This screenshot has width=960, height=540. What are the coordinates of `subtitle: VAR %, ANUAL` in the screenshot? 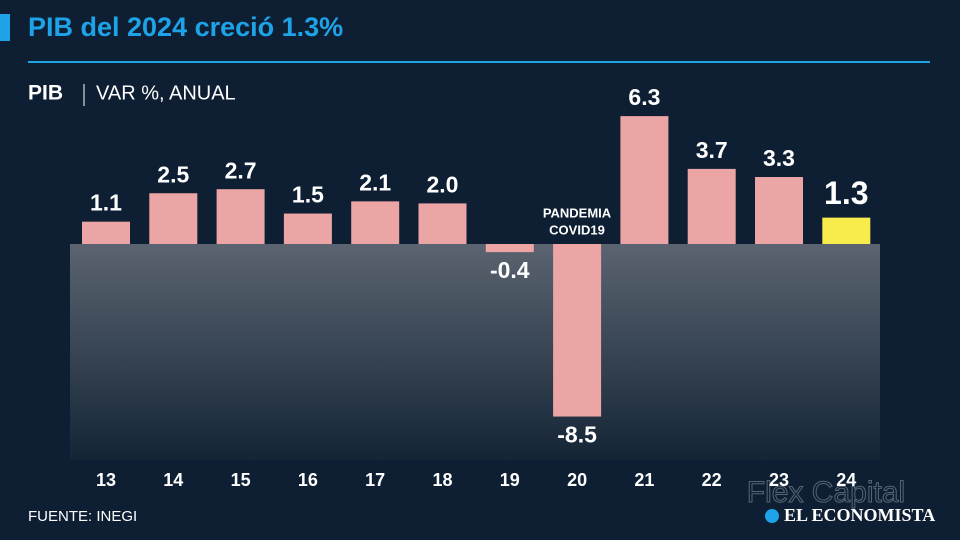 It's located at (166, 93).